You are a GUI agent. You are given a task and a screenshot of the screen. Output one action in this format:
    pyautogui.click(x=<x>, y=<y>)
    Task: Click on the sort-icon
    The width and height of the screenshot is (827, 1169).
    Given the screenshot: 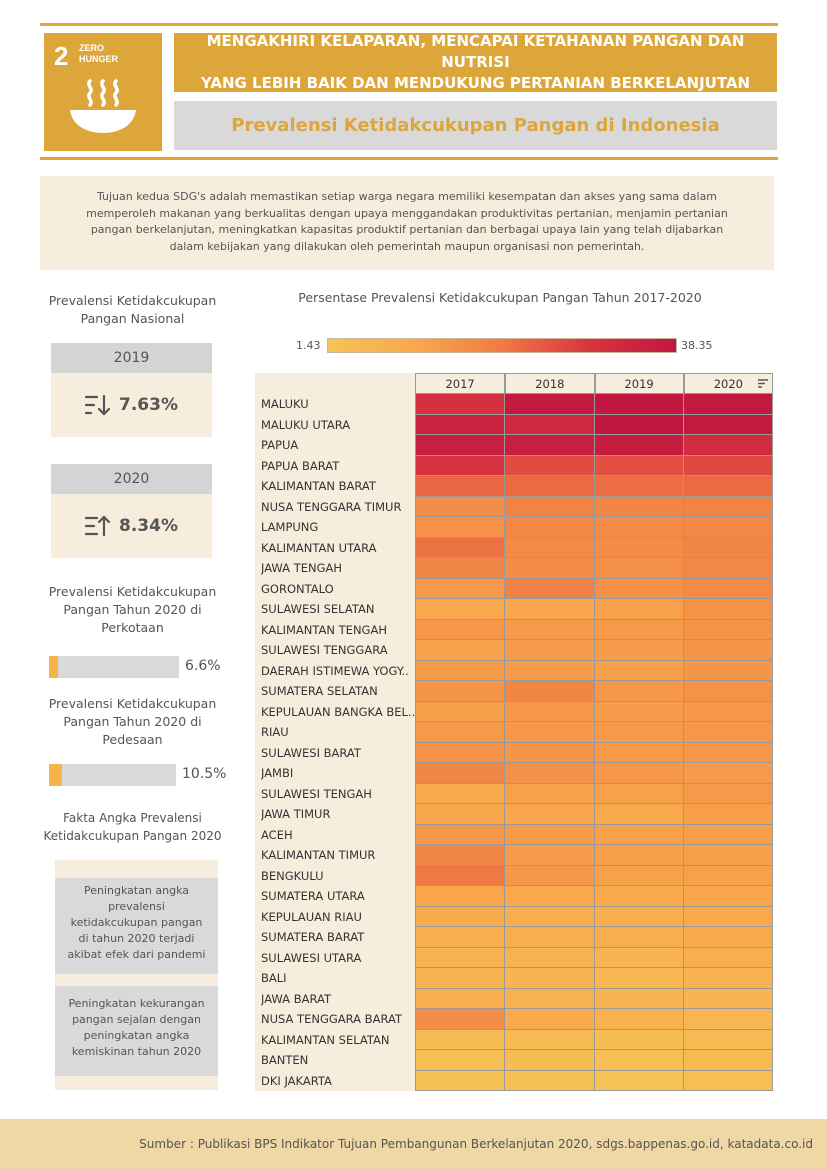 What is the action you would take?
    pyautogui.click(x=763, y=383)
    